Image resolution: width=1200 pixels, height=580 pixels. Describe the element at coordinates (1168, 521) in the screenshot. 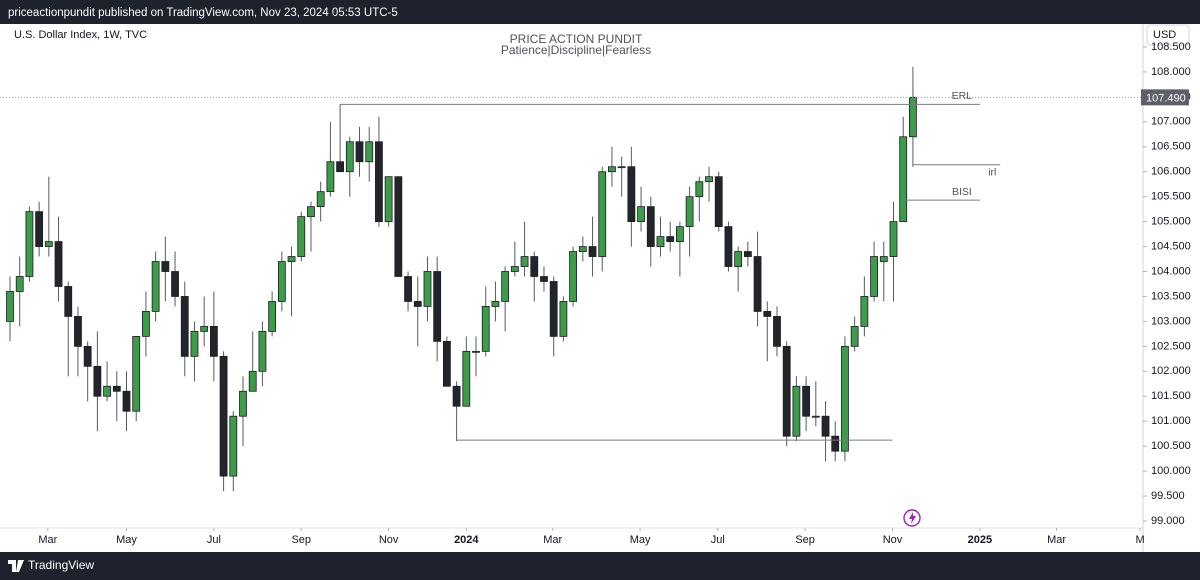

I see `y-tick-label: 99.000` at that location.